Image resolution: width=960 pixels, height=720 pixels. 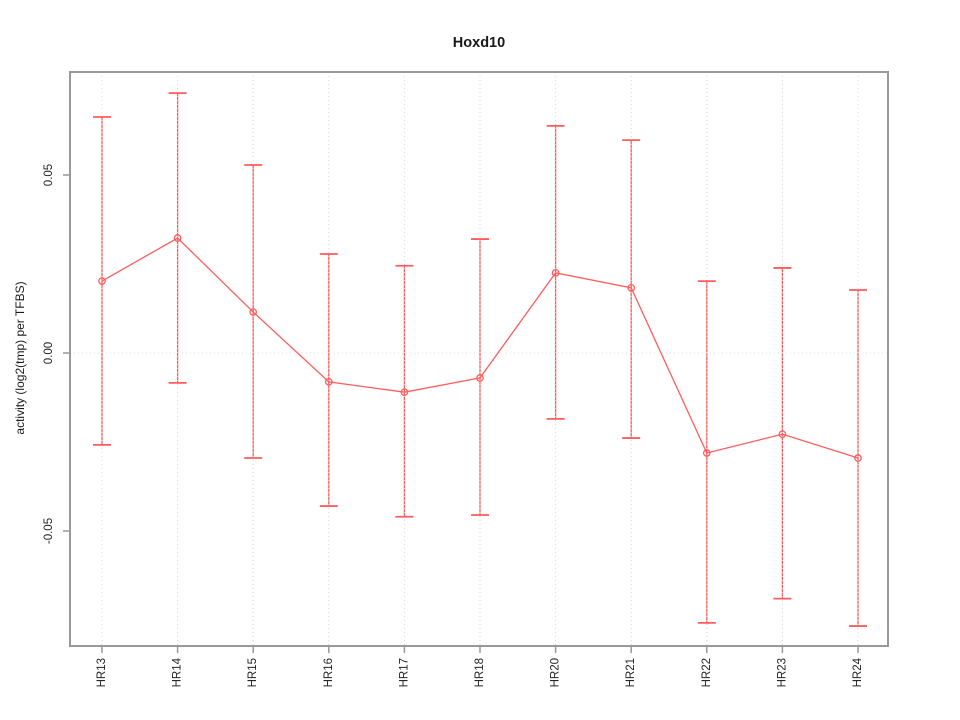 What do you see at coordinates (49, 175) in the screenshot?
I see `y-tick-label: 0.05` at bounding box center [49, 175].